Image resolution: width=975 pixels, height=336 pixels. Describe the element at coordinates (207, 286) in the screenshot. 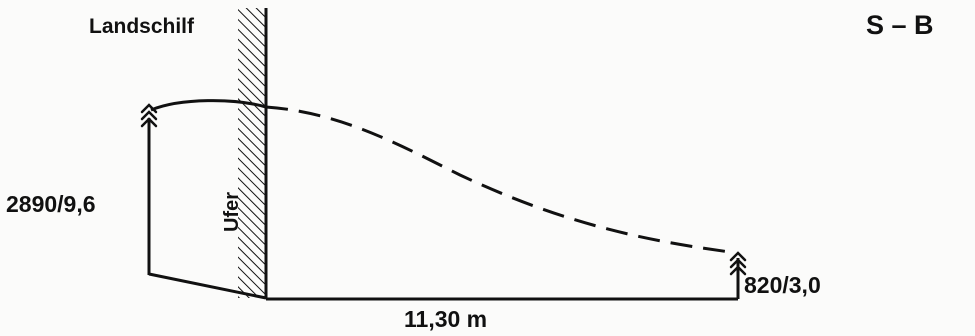

I see `land-ground-line` at that location.